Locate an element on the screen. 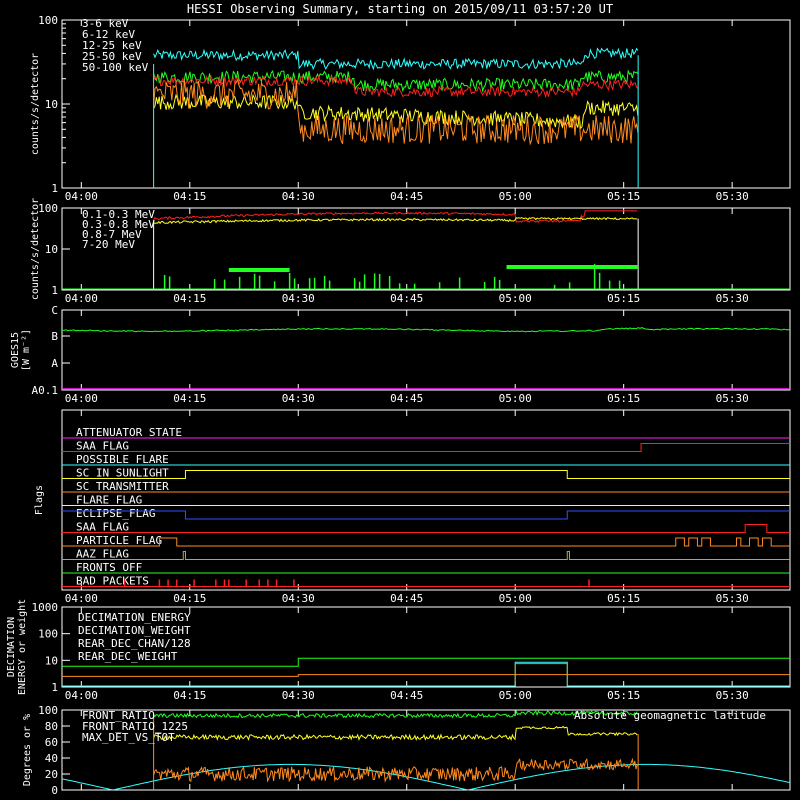 This screenshot has height=800, width=800. flag-label: FLARE_FLAG is located at coordinates (109, 500).